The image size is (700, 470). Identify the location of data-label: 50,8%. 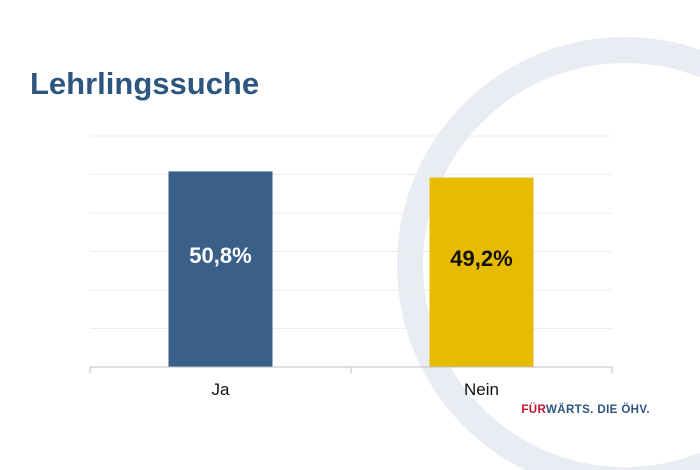
(220, 255).